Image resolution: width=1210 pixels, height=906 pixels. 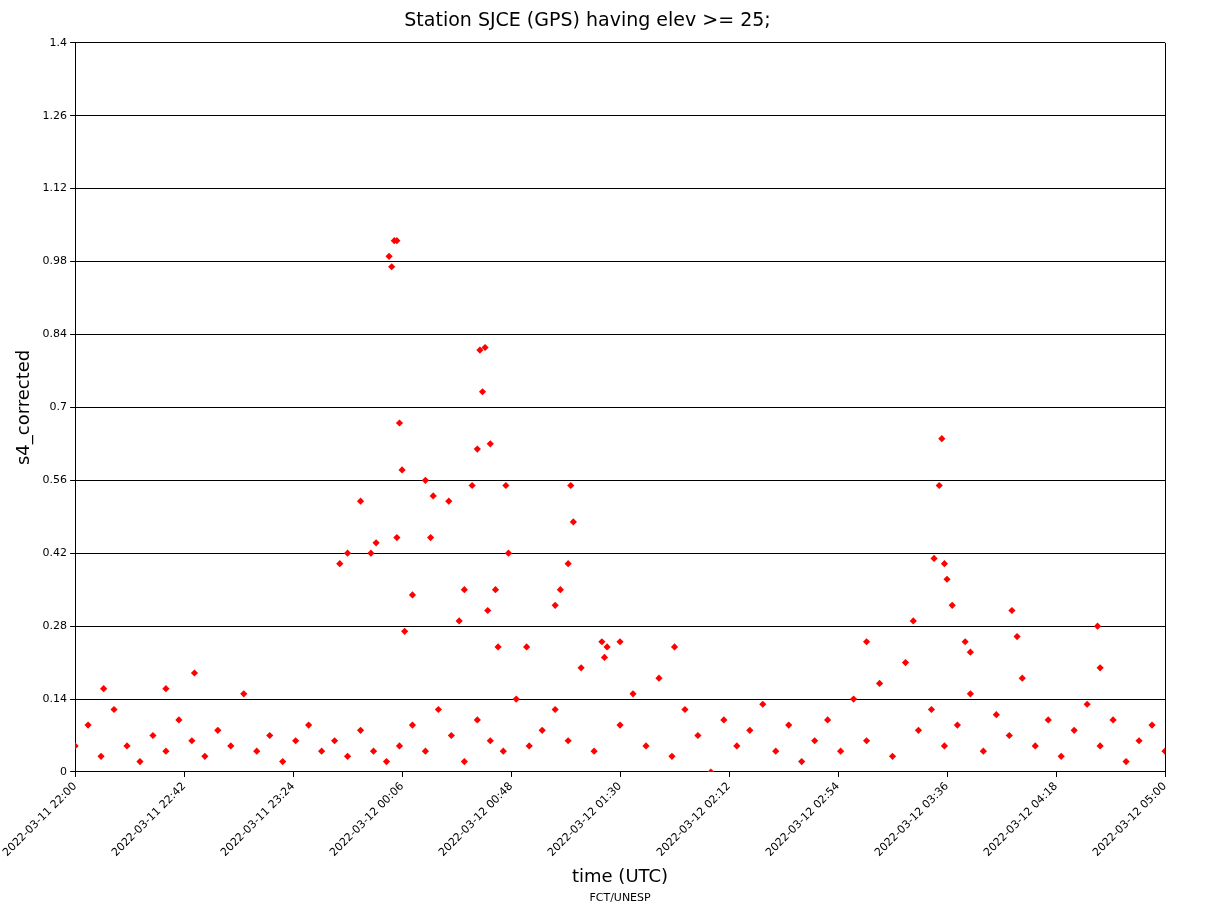 What do you see at coordinates (55, 115) in the screenshot?
I see `y-tick-label: 1.26` at bounding box center [55, 115].